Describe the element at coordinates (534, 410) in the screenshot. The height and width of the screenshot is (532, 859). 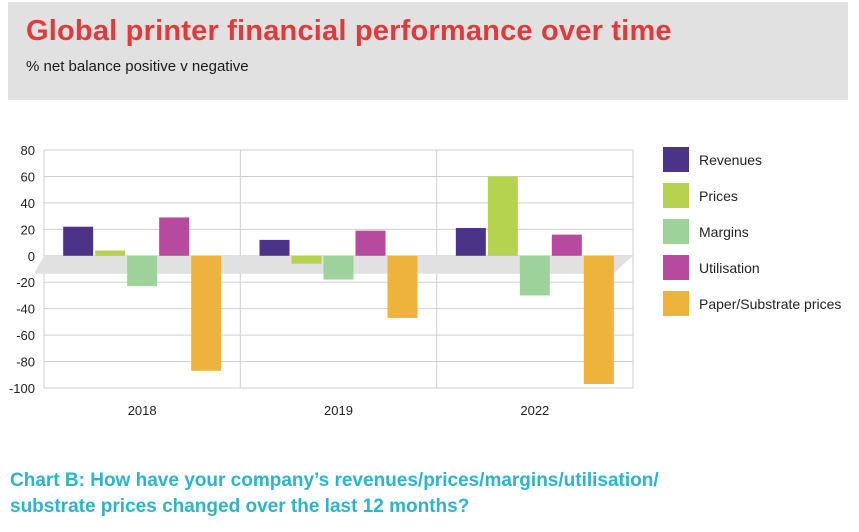
I see `x-tick-label: 2022` at that location.